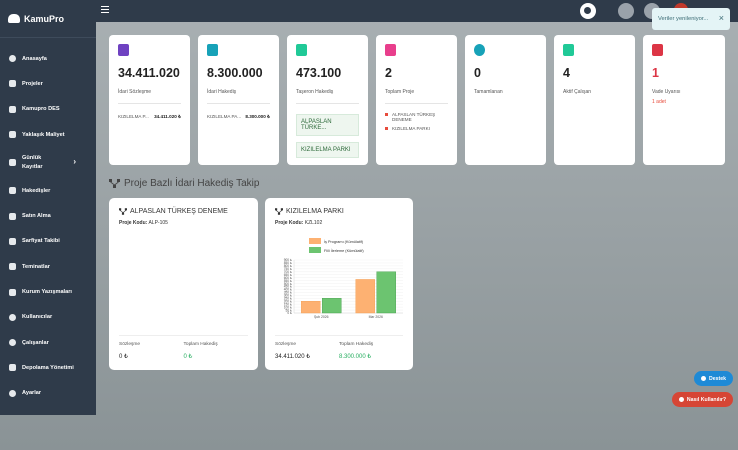  Describe the element at coordinates (257, 116) in the screenshot. I see `breakdown-value: 8.300.000 ₺` at that location.